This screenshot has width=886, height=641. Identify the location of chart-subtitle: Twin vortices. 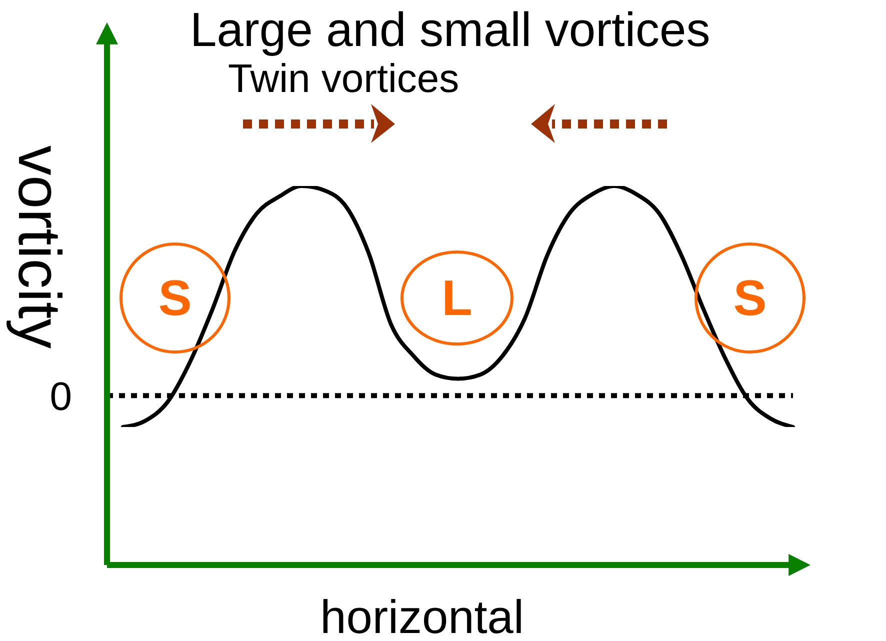
(344, 79).